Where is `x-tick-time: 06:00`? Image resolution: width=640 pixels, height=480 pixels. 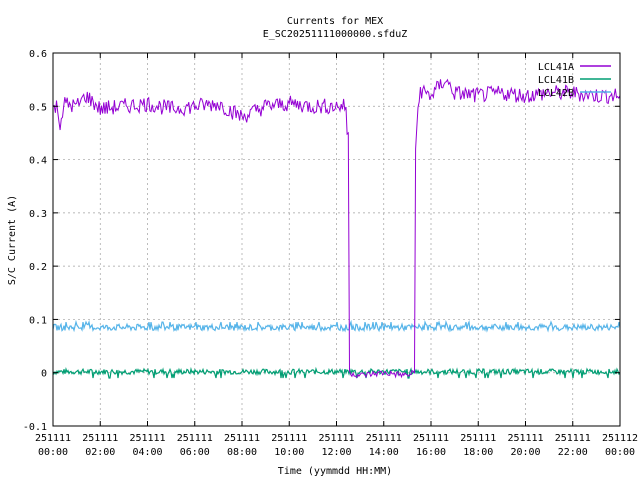
x-tick-time: 06:00 is located at coordinates (195, 452).